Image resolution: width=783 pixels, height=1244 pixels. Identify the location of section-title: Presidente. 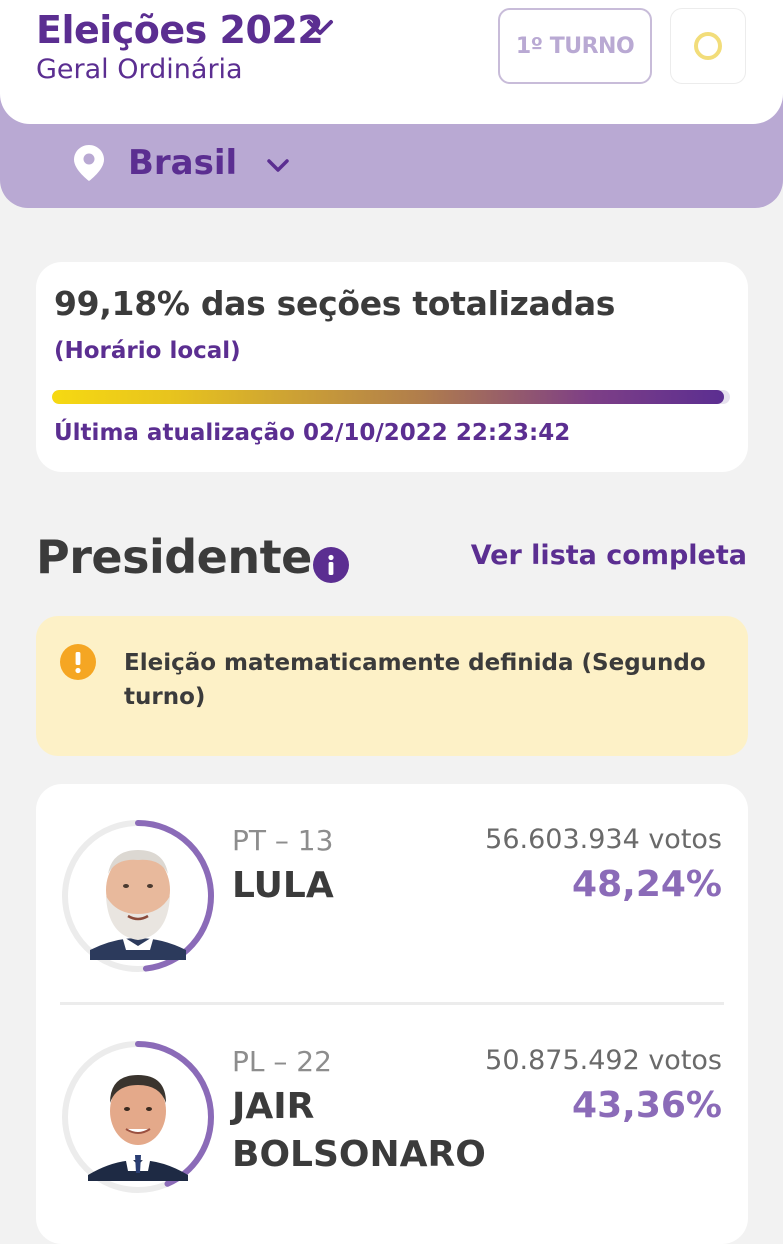
(174, 557).